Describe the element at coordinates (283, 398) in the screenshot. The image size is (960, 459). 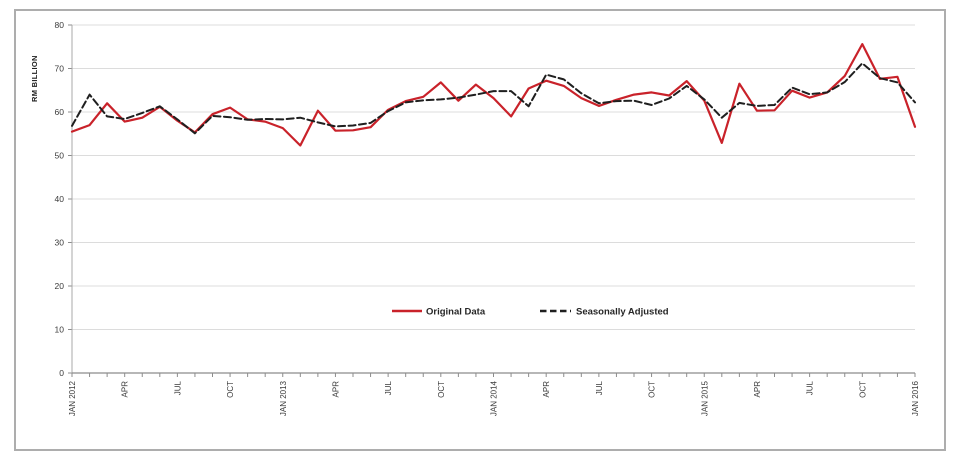
I see `x-tick-label: JAN 2013` at that location.